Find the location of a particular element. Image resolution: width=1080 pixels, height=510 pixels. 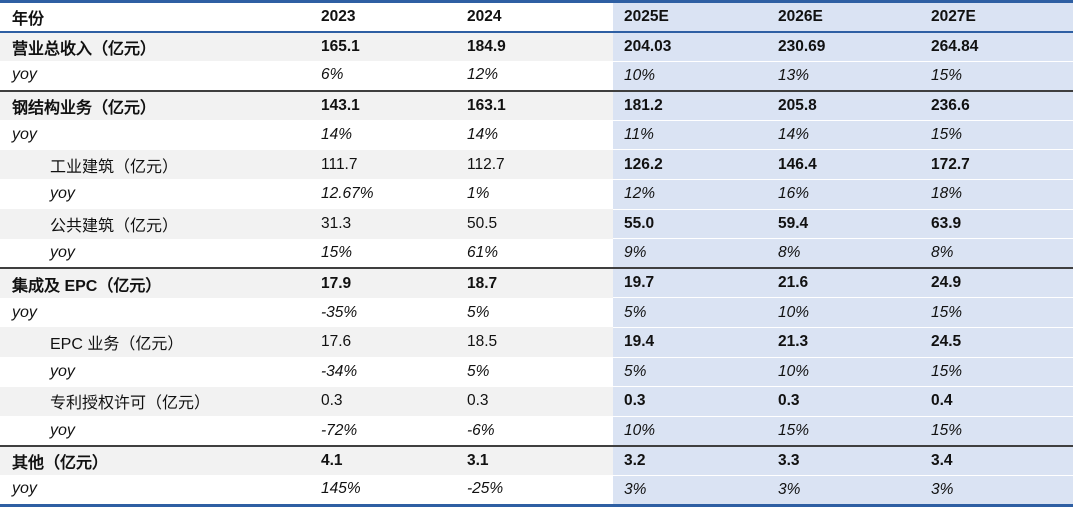

cell-2025e: 11% is located at coordinates (690, 135).